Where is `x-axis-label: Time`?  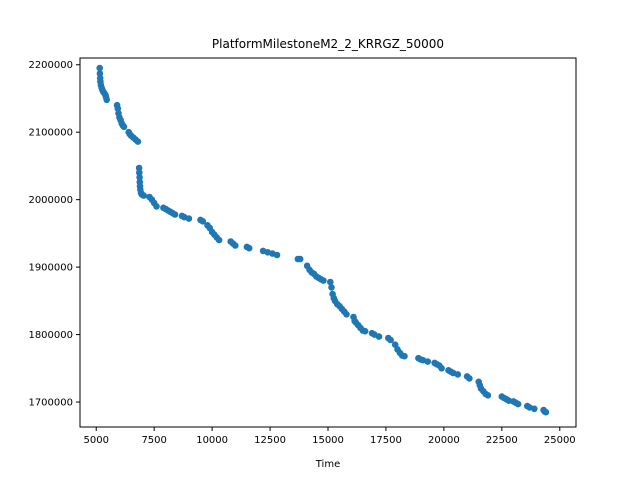
x-axis-label: Time is located at coordinates (327, 464).